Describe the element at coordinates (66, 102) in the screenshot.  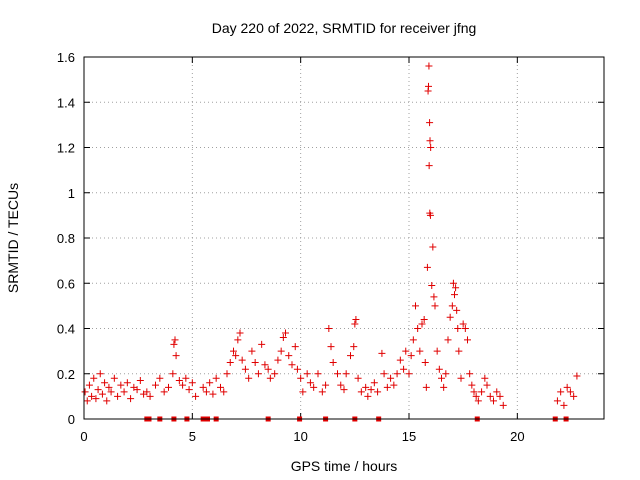
I see `y-tick-label: 1.4` at that location.